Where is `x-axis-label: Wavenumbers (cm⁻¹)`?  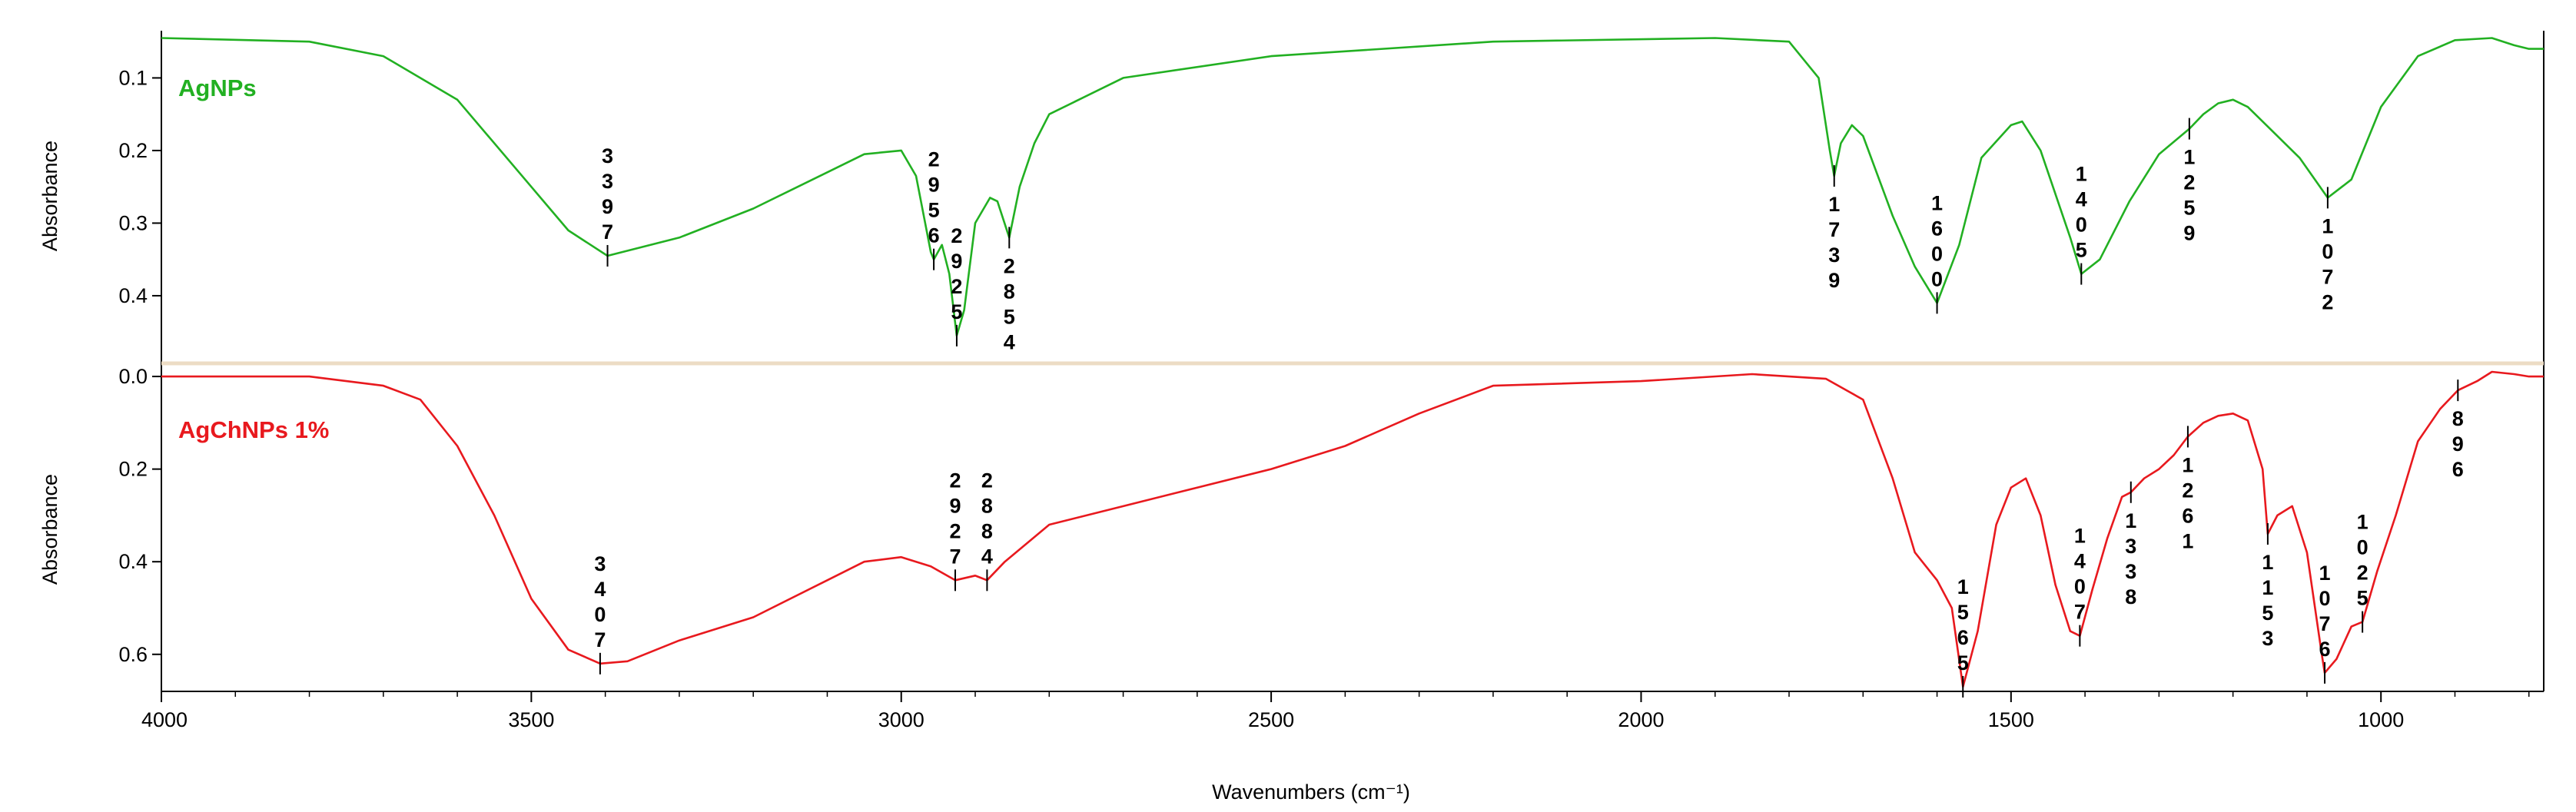
x-axis-label: Wavenumbers (cm⁻¹) is located at coordinates (1311, 793).